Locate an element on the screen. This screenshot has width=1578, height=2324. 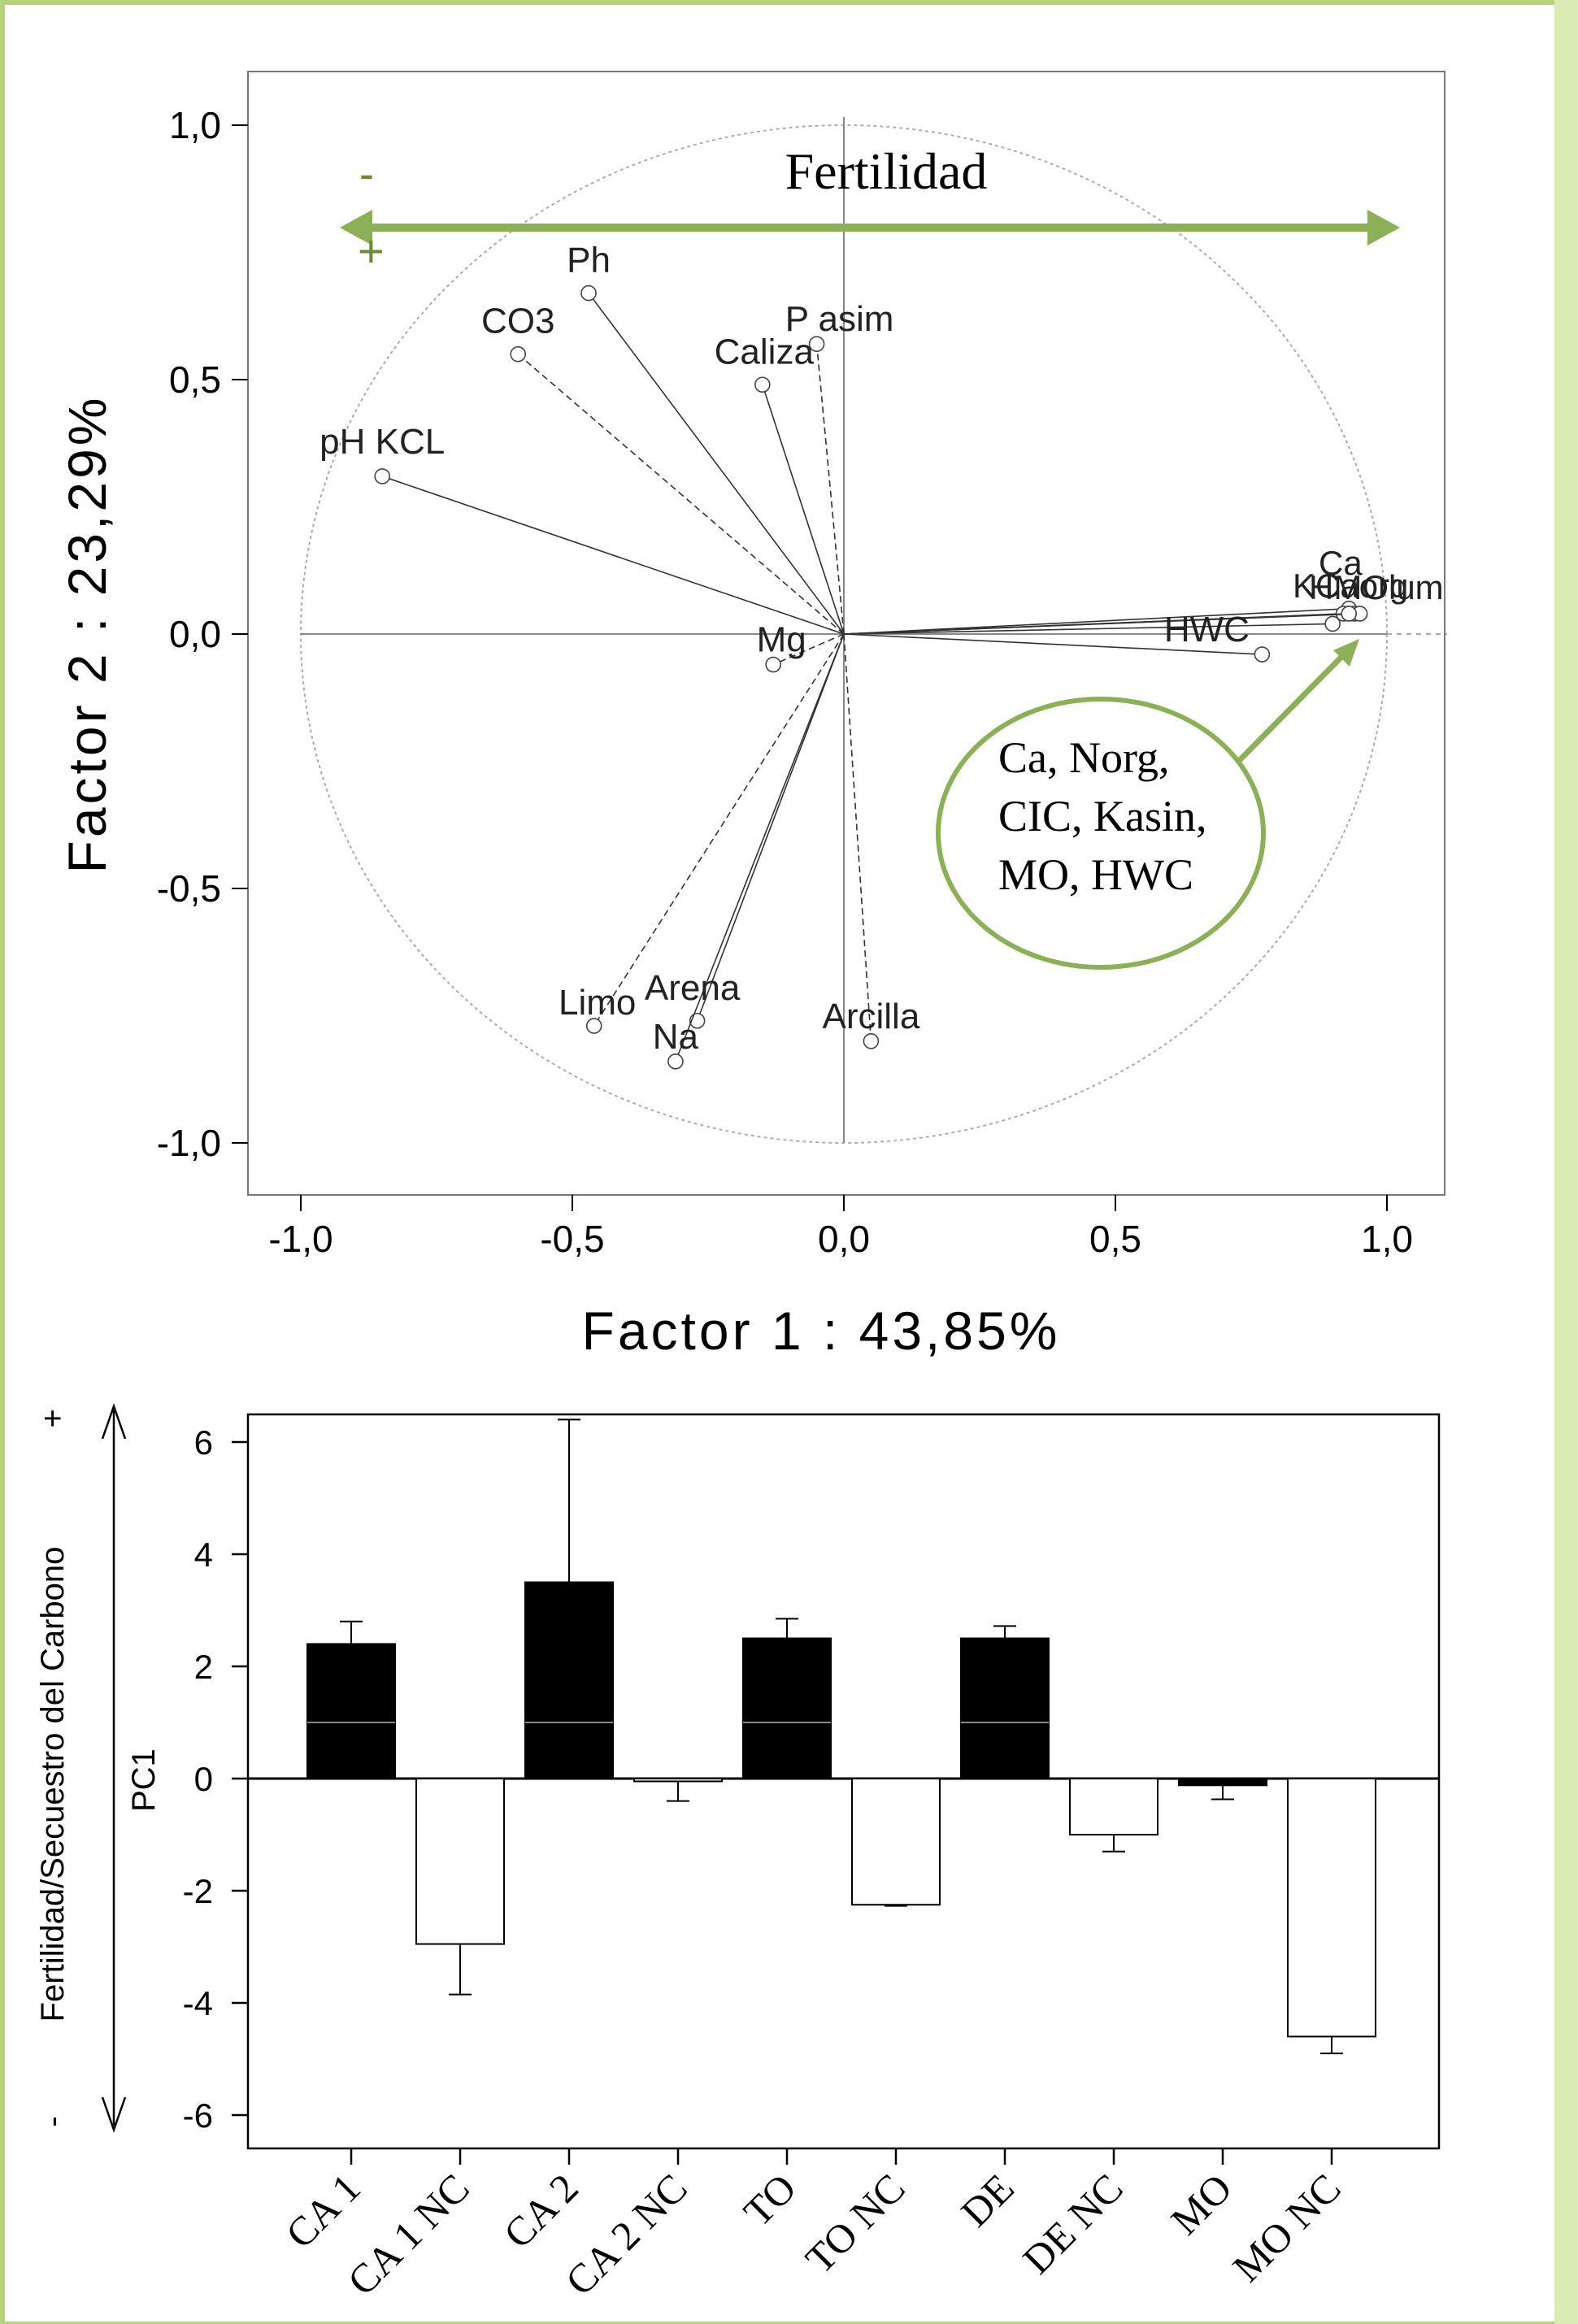
side-label: Fertilidad/Secuestro del Carbono is located at coordinates (53, 1784).